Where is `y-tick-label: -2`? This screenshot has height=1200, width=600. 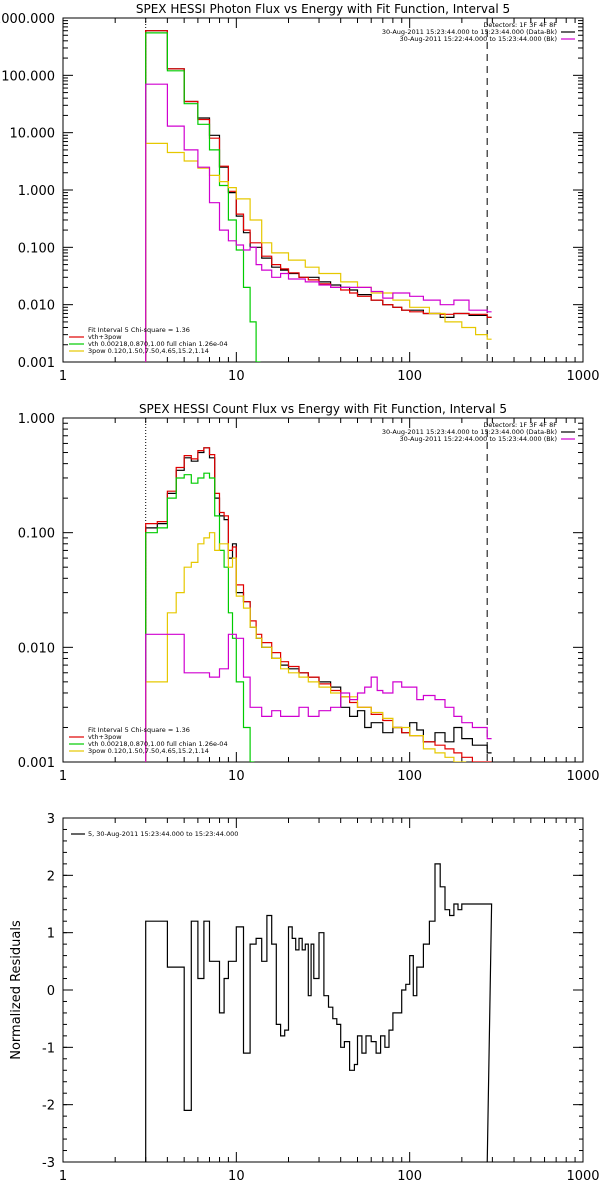
y-tick-label: -2 is located at coordinates (48, 1106).